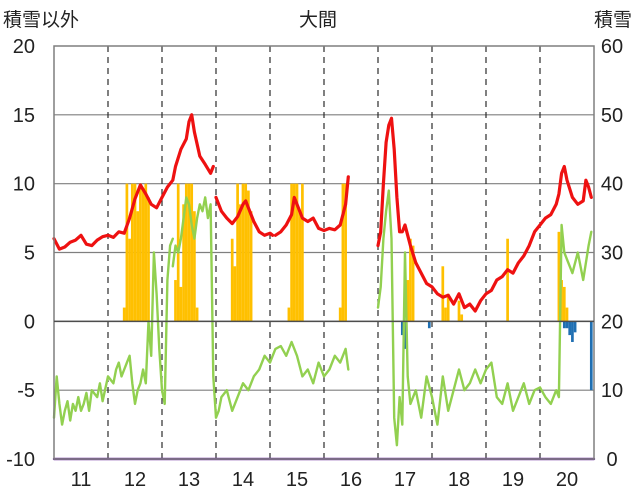  What do you see at coordinates (612, 116) in the screenshot?
I see `y-tick-right: 50` at bounding box center [612, 116].